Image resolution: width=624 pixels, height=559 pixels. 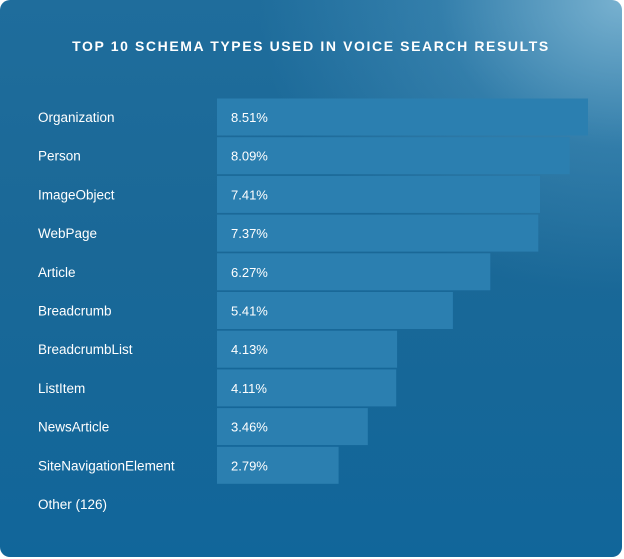 What do you see at coordinates (278, 465) in the screenshot?
I see `bar-sitenavigationelement` at bounding box center [278, 465].